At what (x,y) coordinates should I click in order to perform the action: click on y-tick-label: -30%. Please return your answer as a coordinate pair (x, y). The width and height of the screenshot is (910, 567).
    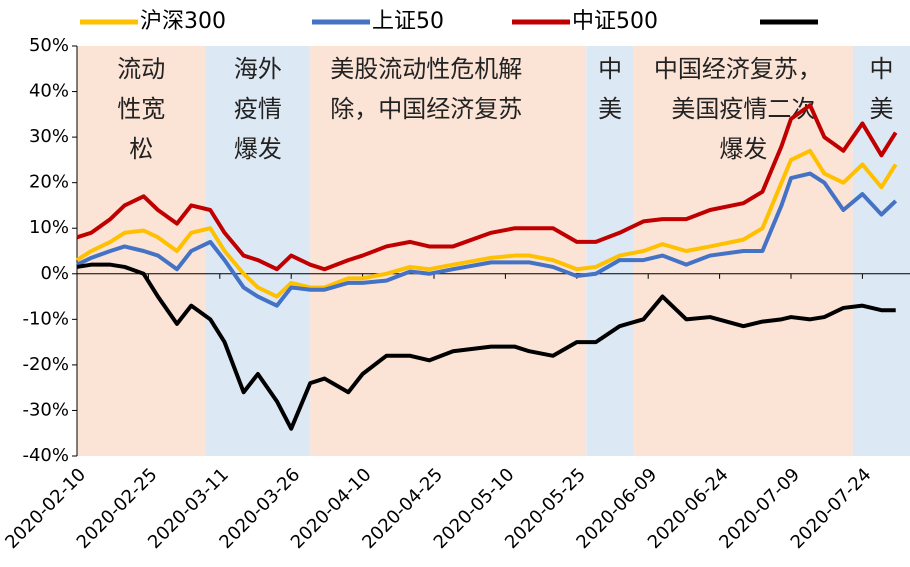
    Looking at the image, I should click on (45, 409).